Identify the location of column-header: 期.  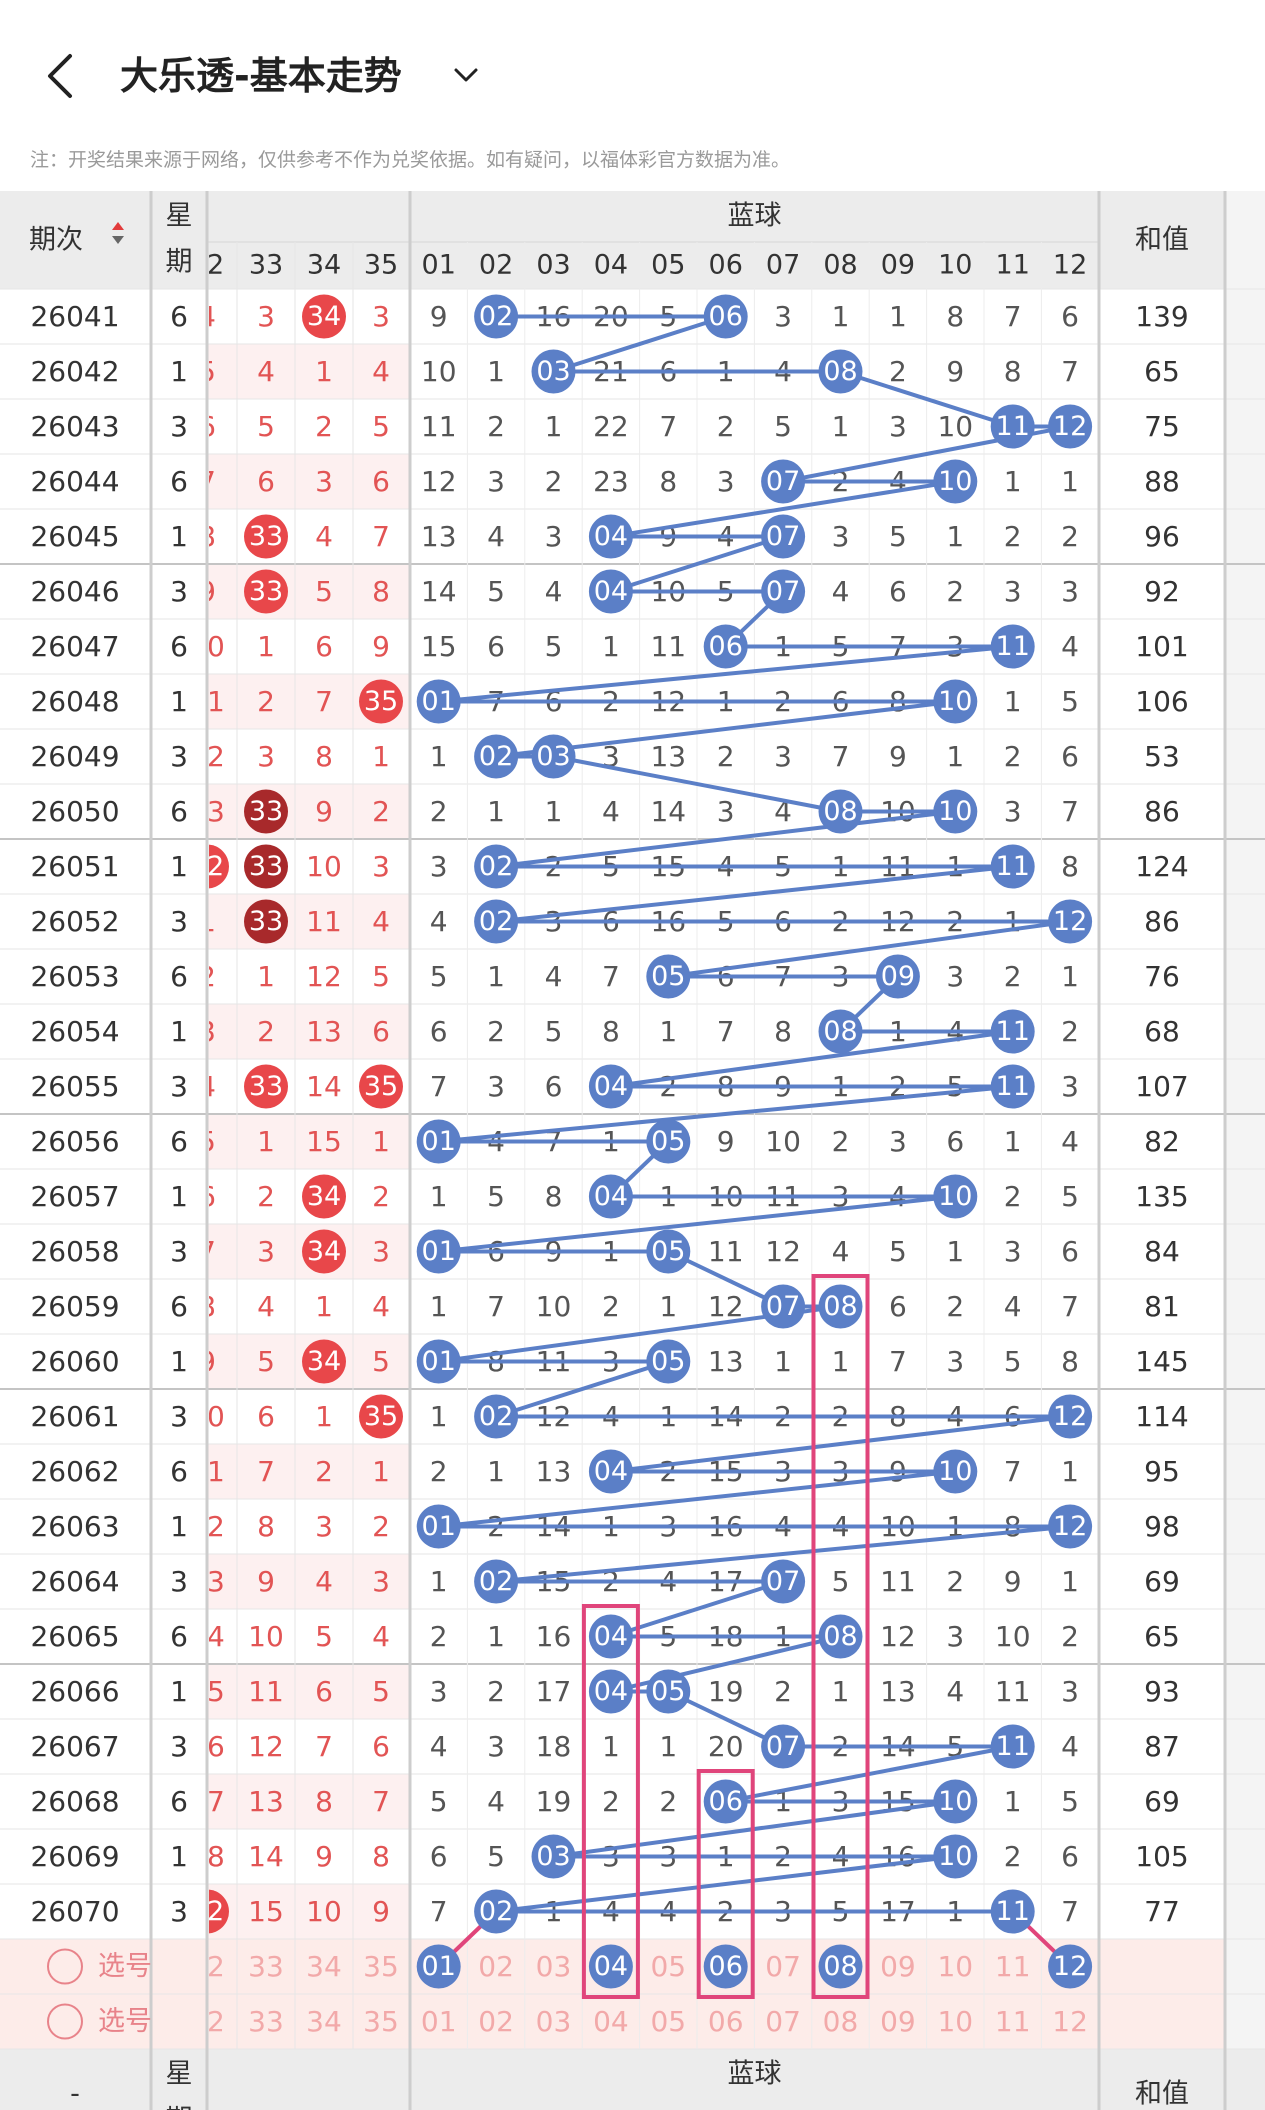
(179, 2107).